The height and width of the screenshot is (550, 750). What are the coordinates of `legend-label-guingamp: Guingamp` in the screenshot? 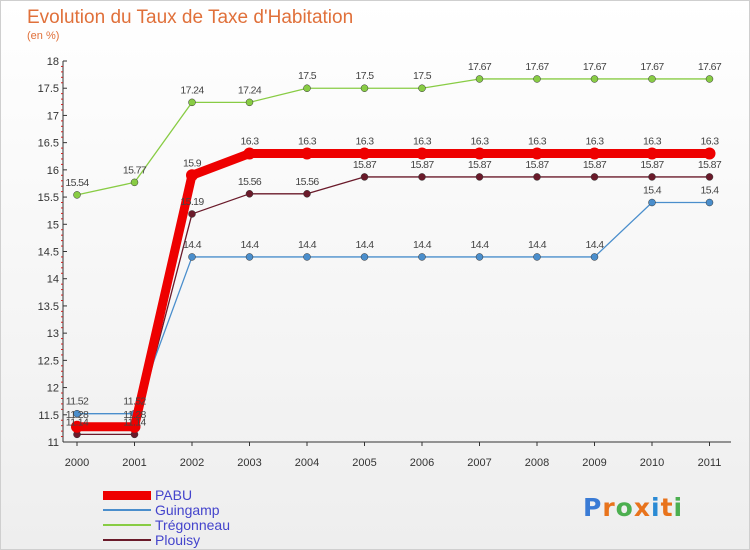 It's located at (187, 510).